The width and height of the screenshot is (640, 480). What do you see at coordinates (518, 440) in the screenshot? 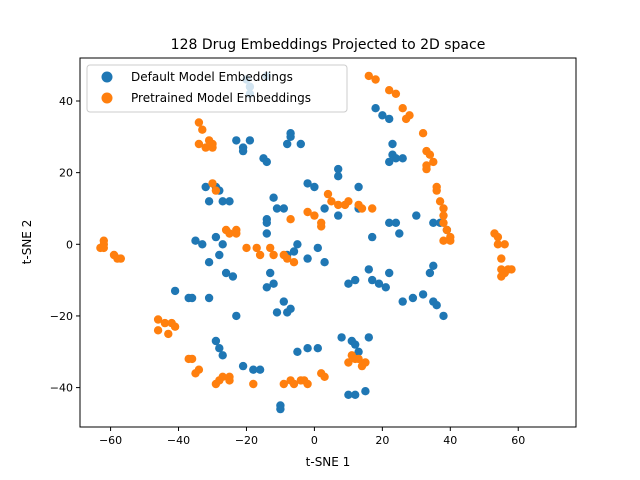
I see `x-tick-label: 60` at bounding box center [518, 440].